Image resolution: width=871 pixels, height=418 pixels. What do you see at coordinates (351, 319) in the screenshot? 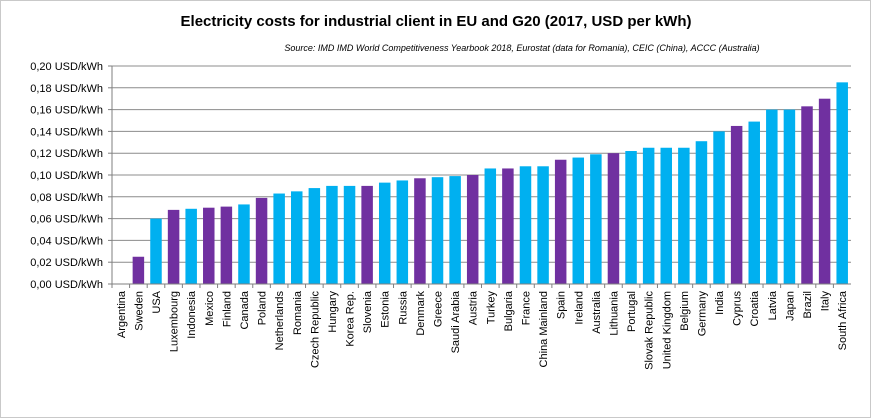
I see `x-tick-label: Korea Rep.` at bounding box center [351, 319].